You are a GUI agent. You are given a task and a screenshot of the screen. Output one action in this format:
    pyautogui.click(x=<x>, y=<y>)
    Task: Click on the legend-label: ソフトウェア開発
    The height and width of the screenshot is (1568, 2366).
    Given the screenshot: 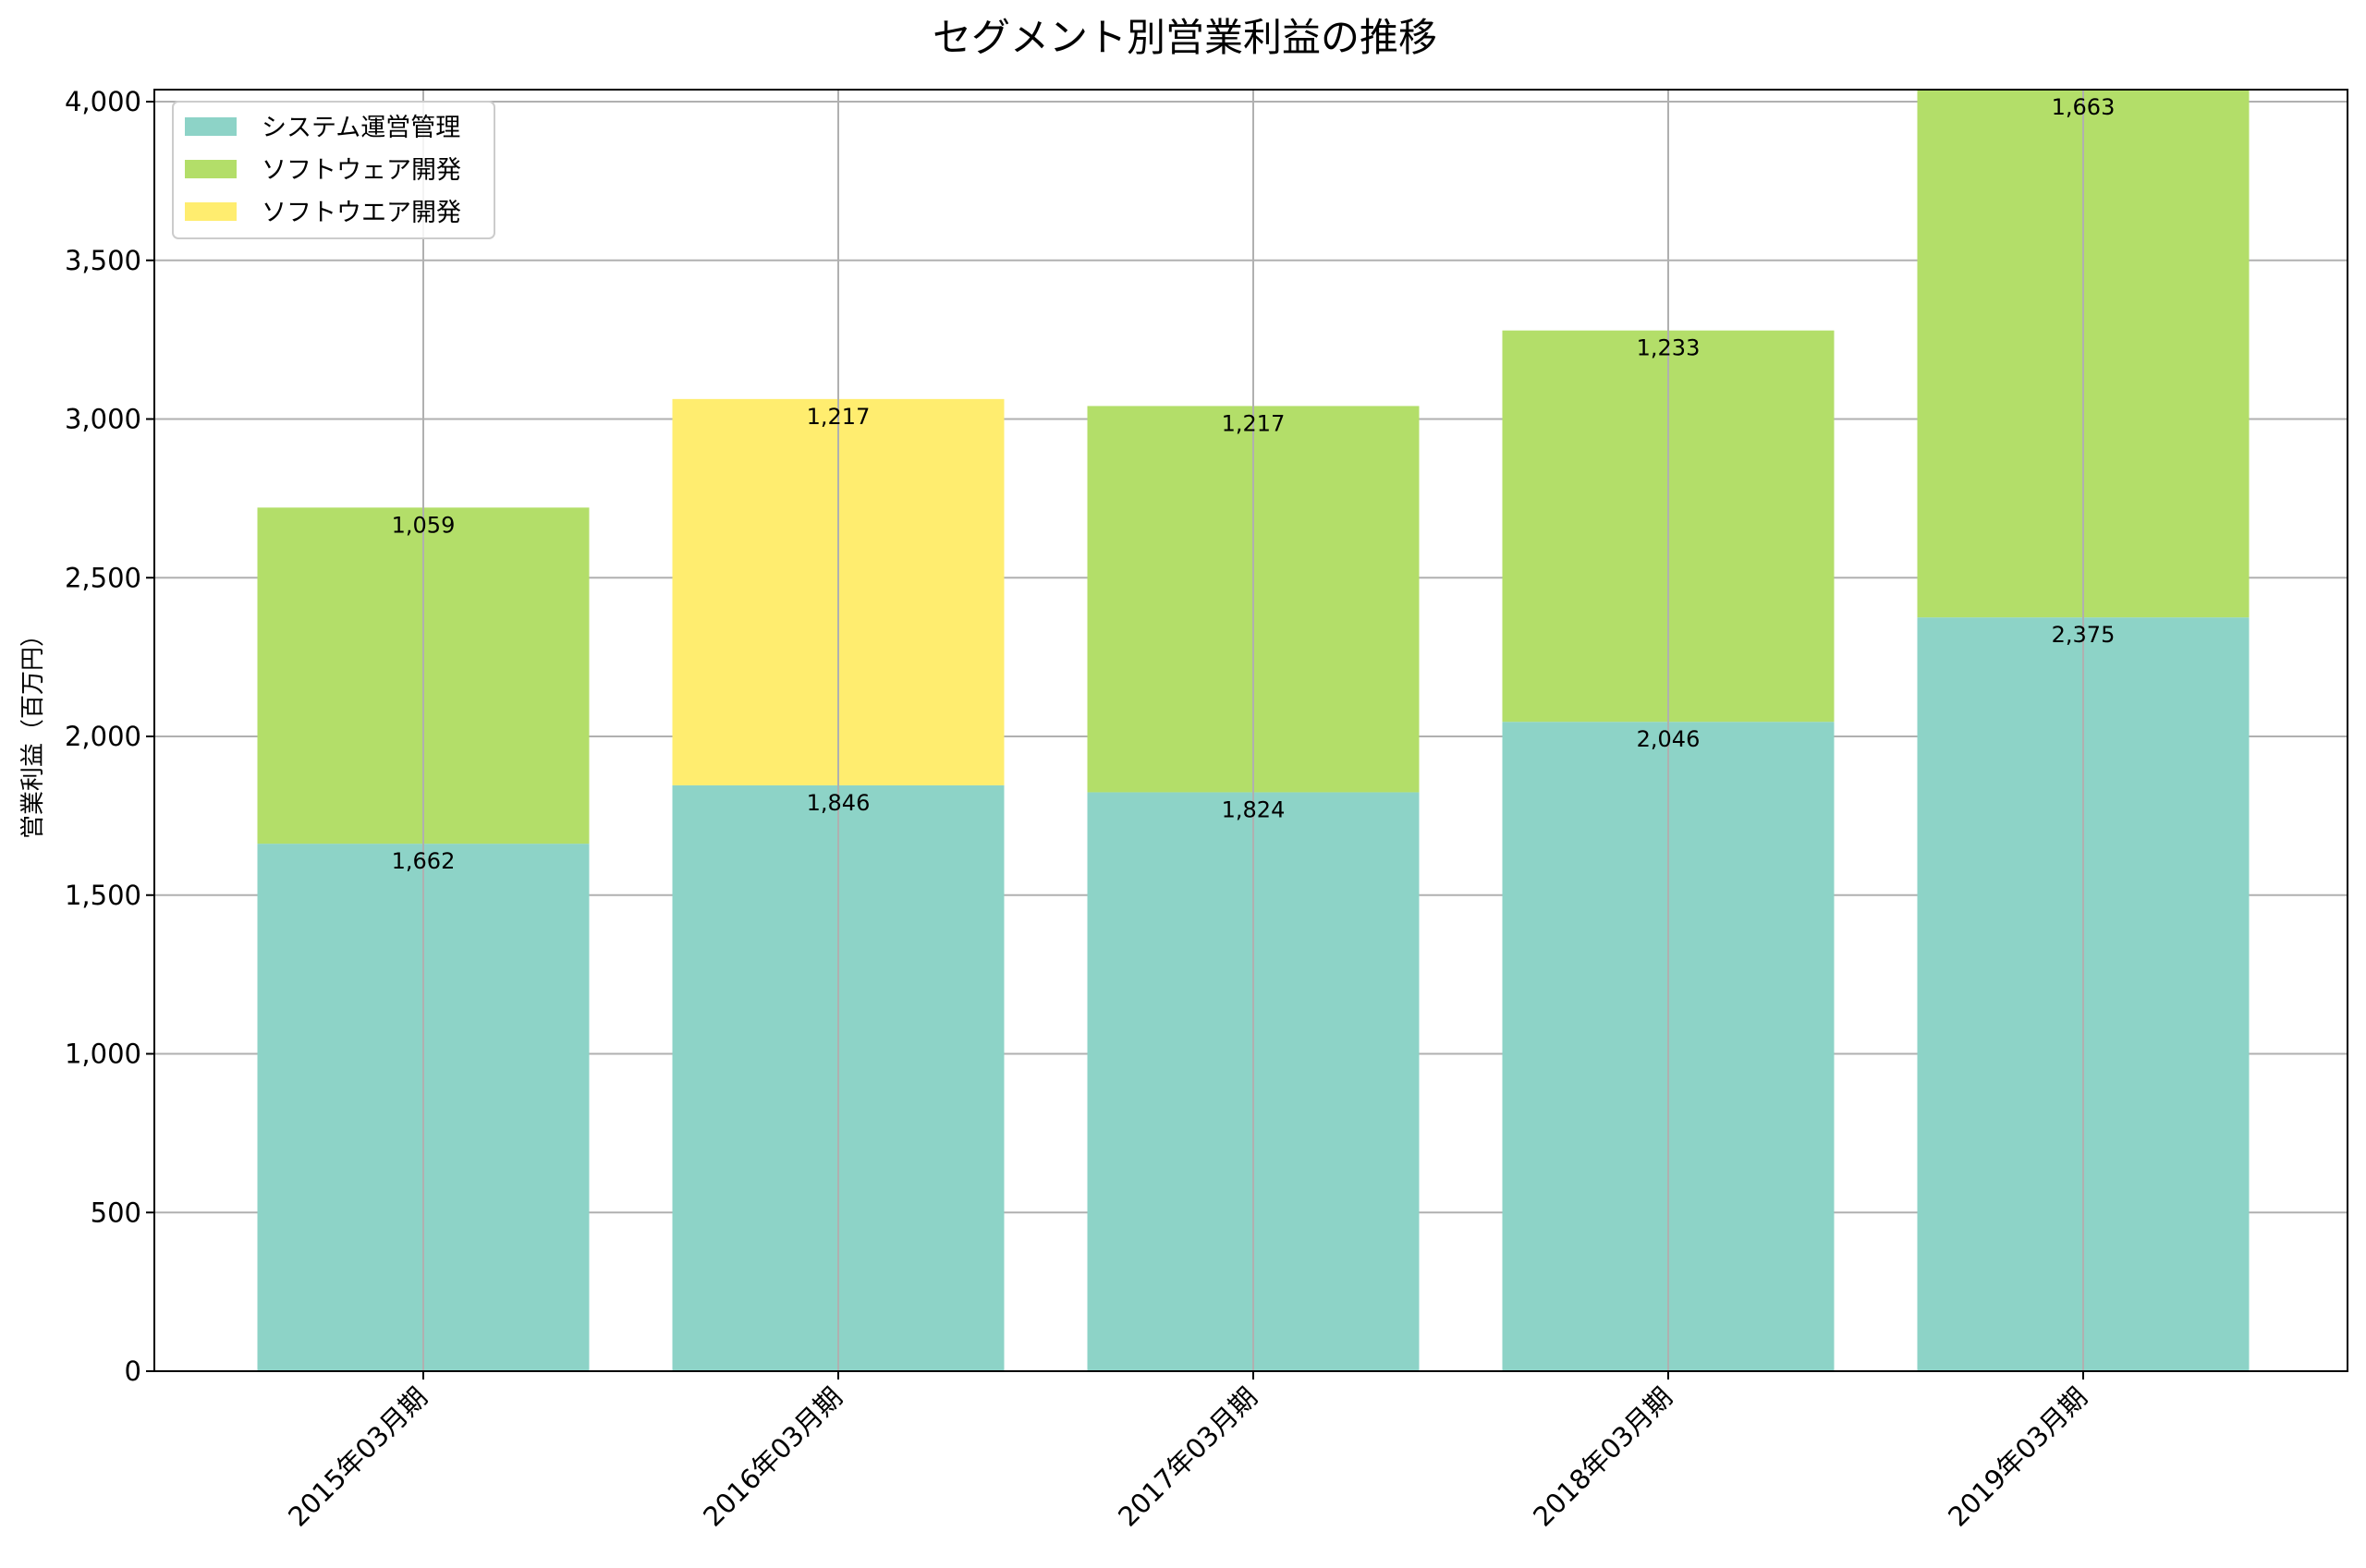 What is the action you would take?
    pyautogui.click(x=362, y=170)
    